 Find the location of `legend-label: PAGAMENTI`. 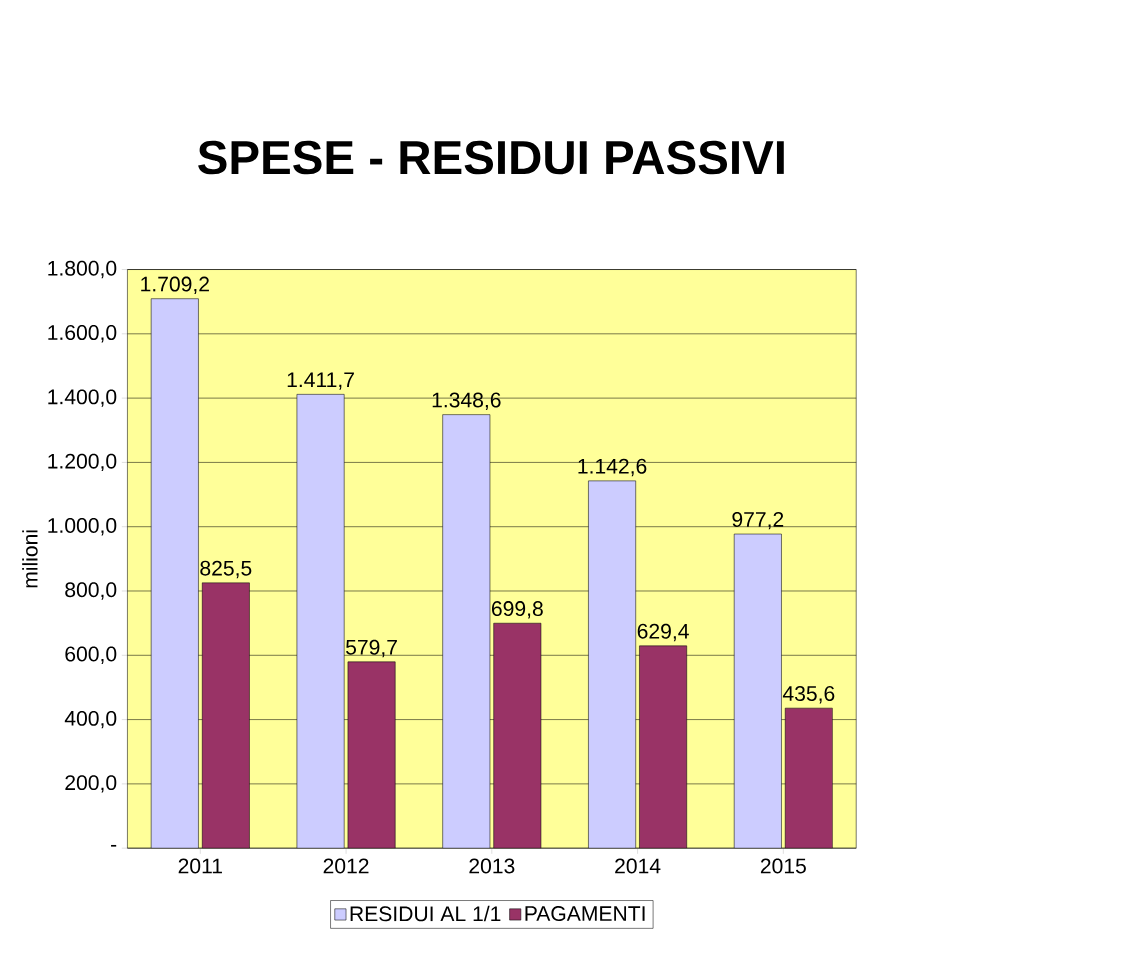

legend-label: PAGAMENTI is located at coordinates (585, 914).